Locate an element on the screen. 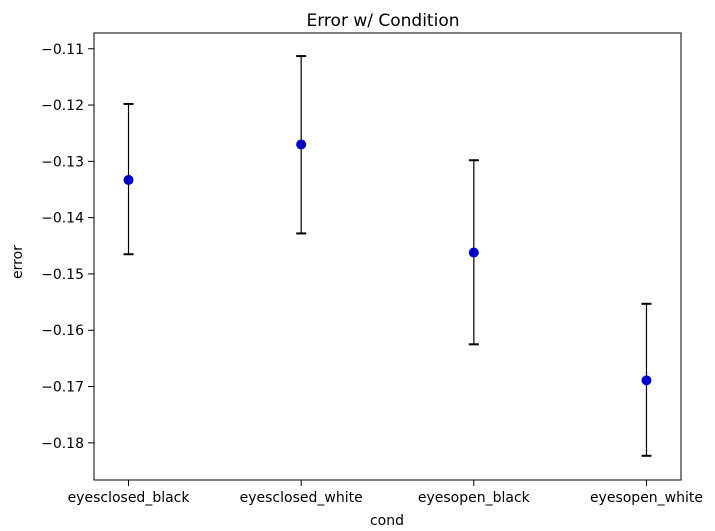 The height and width of the screenshot is (531, 715). y-tick-label: −0.13 is located at coordinates (62, 162).